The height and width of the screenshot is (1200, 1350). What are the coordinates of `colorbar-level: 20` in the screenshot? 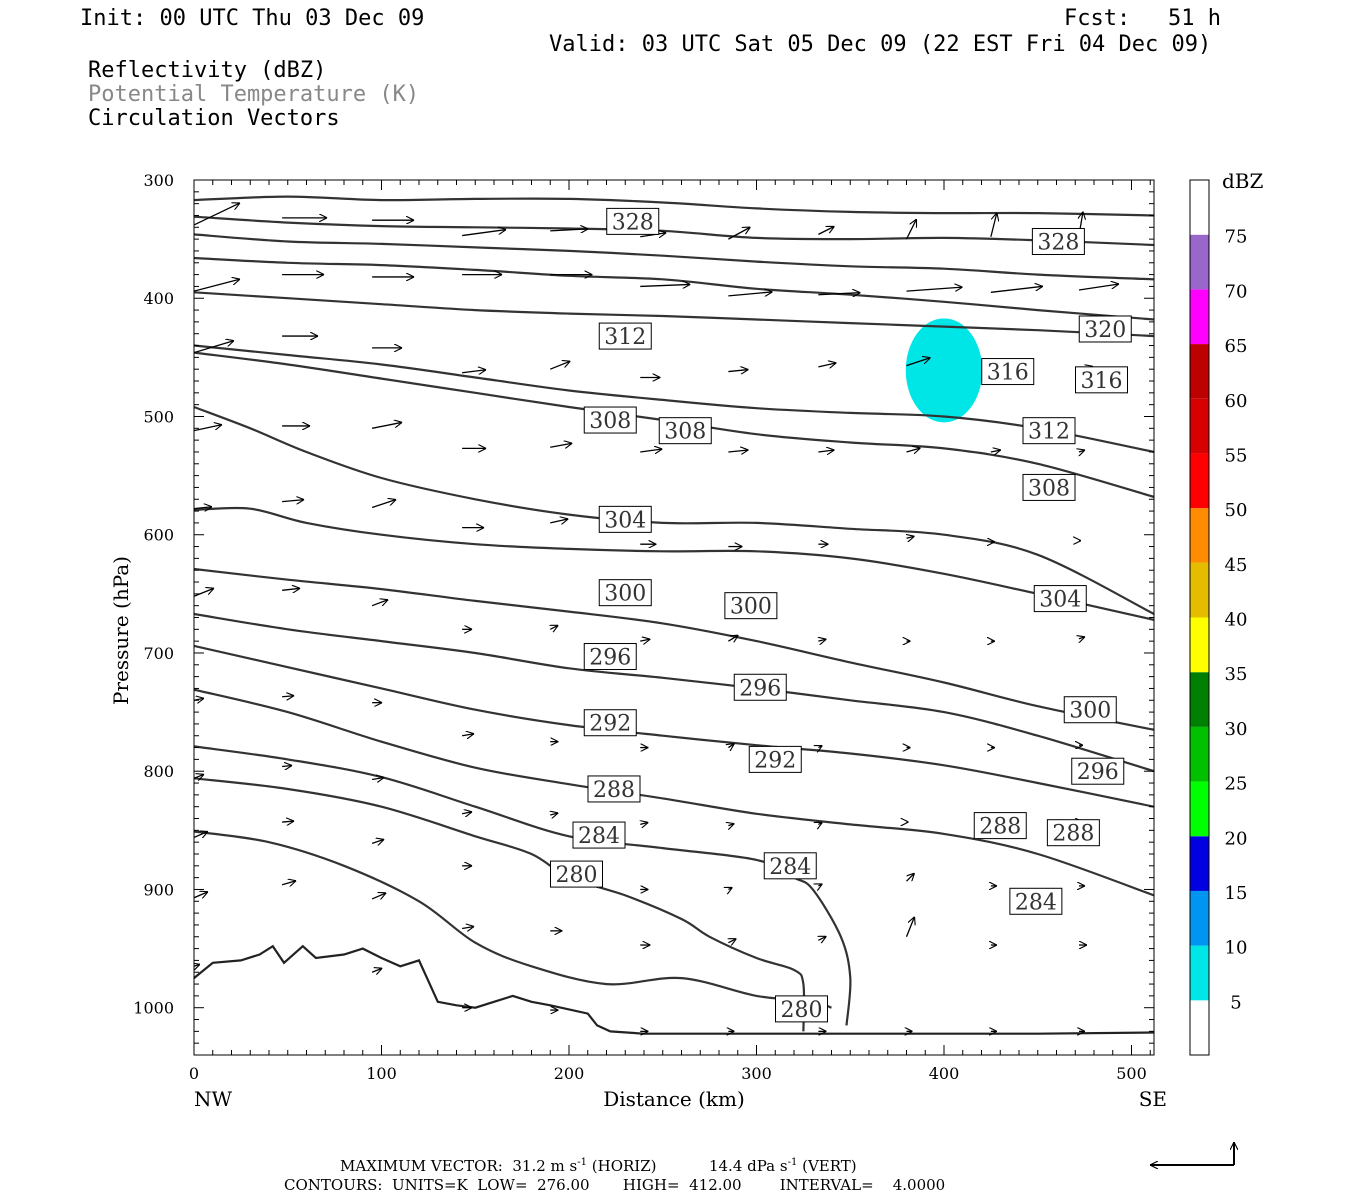 It's located at (1236, 838).